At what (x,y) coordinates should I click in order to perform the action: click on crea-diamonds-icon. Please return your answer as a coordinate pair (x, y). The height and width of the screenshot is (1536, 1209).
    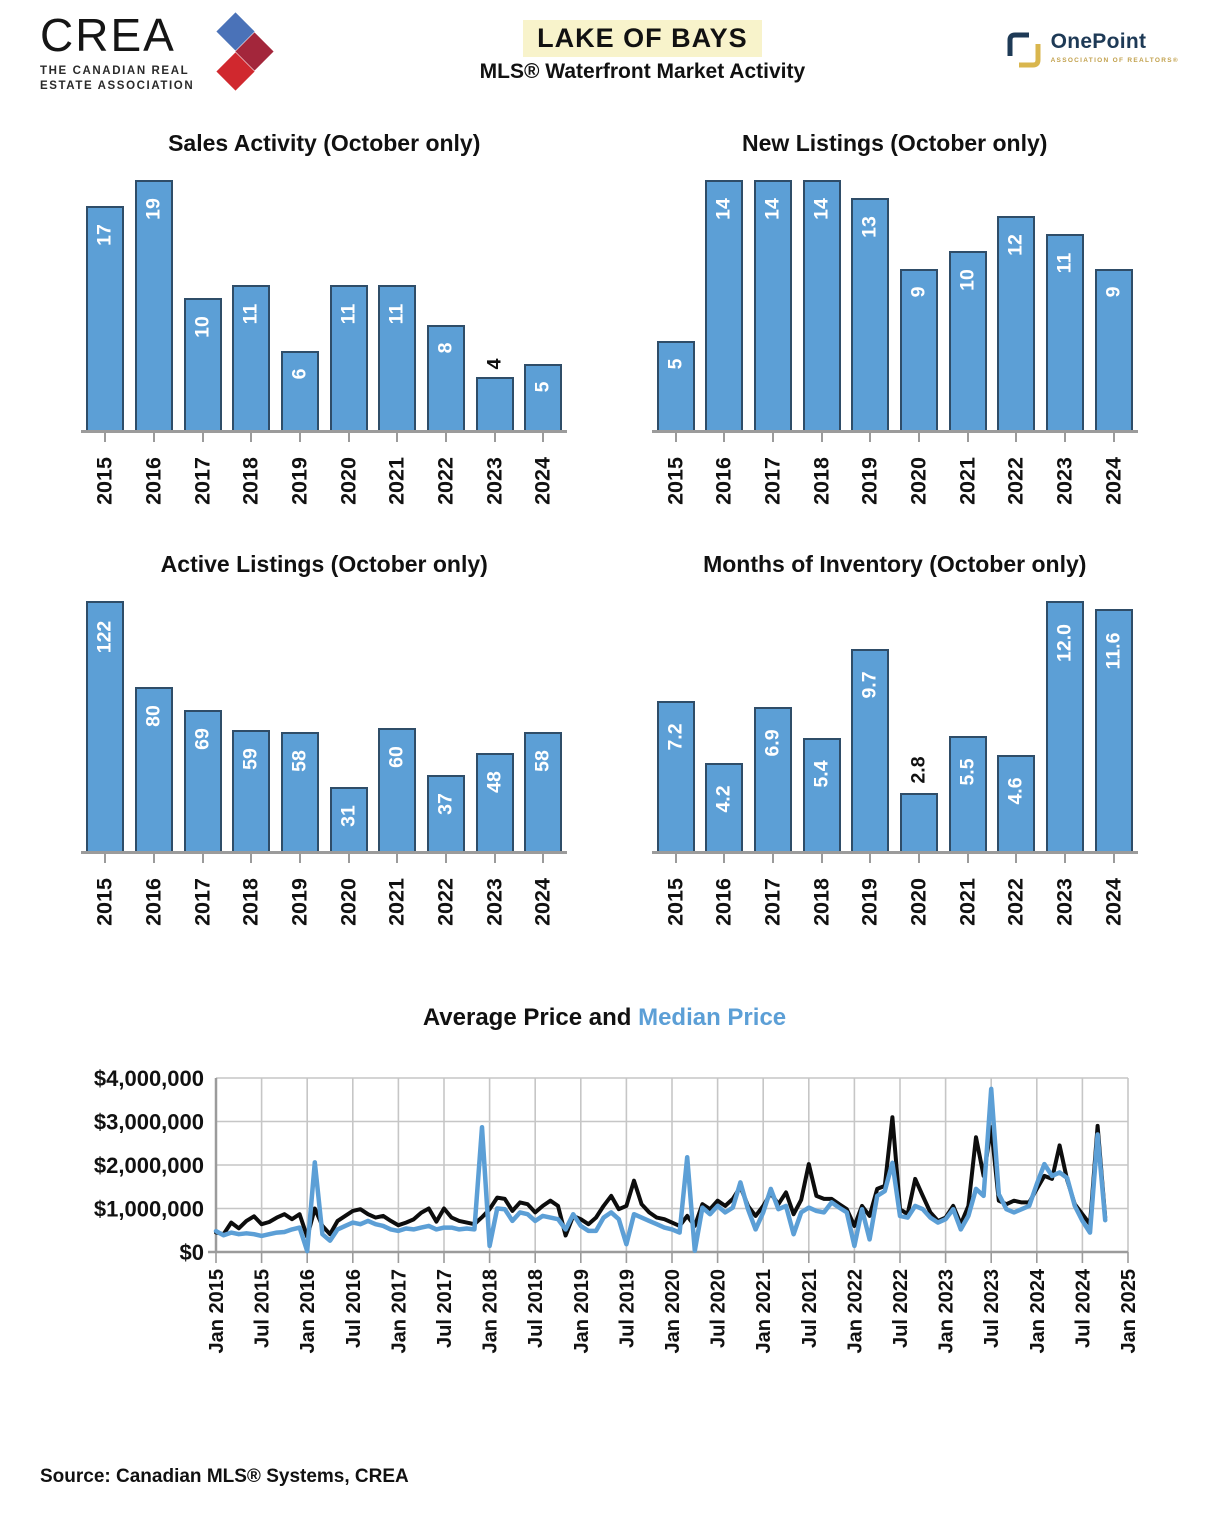
    Looking at the image, I should click on (244, 55).